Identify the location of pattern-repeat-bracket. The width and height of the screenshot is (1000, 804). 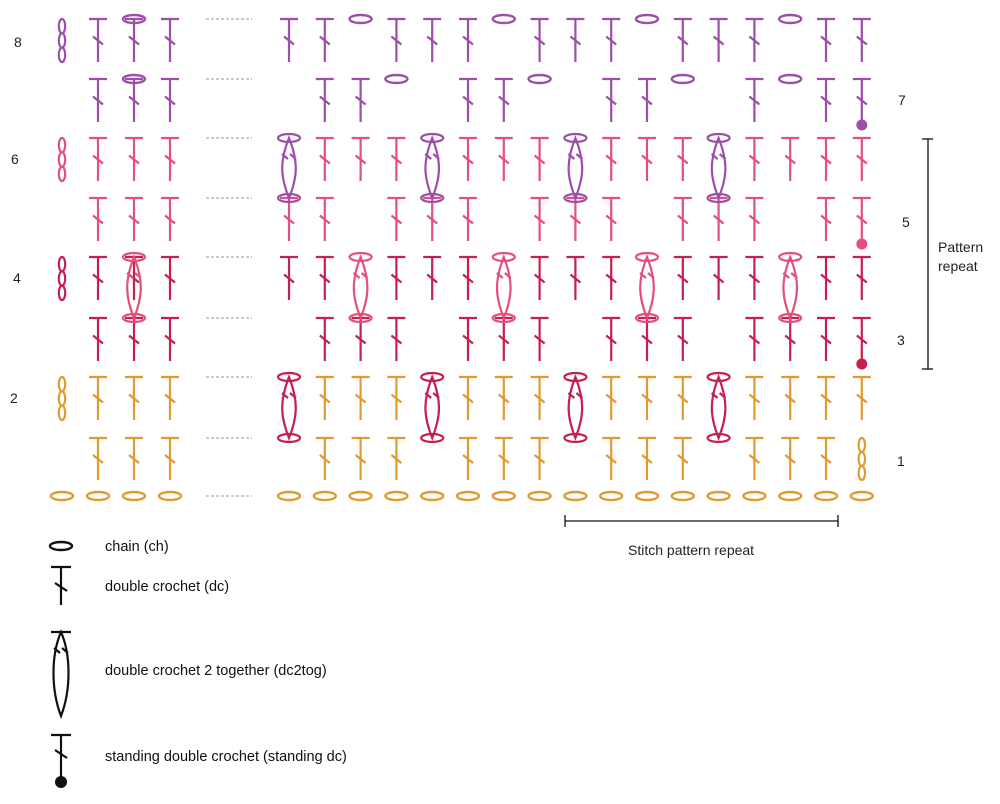
(927, 254).